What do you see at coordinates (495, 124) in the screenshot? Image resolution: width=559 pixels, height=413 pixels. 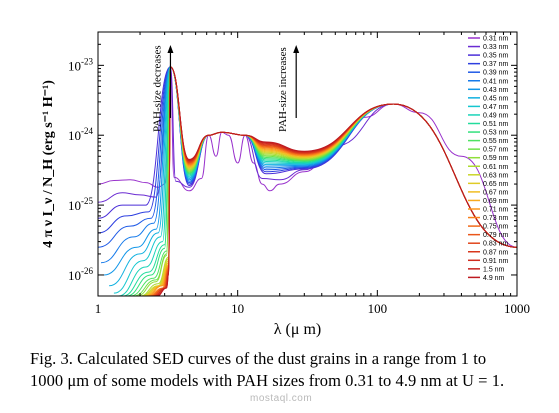 I see `legend-label: 0.51 nm` at bounding box center [495, 124].